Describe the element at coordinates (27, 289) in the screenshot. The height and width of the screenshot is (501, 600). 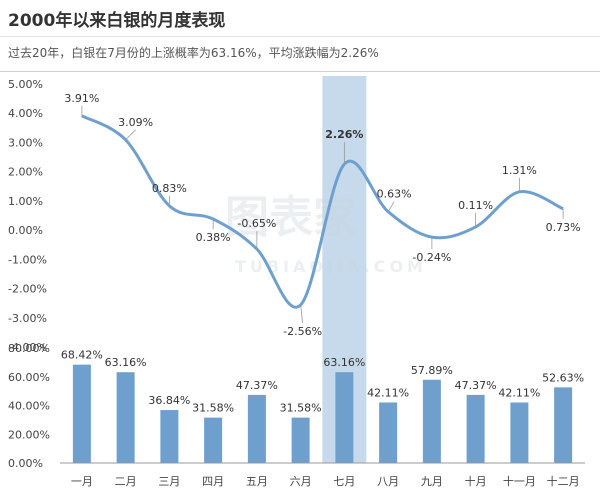
I see `y-tick-label: -2.00%` at that location.